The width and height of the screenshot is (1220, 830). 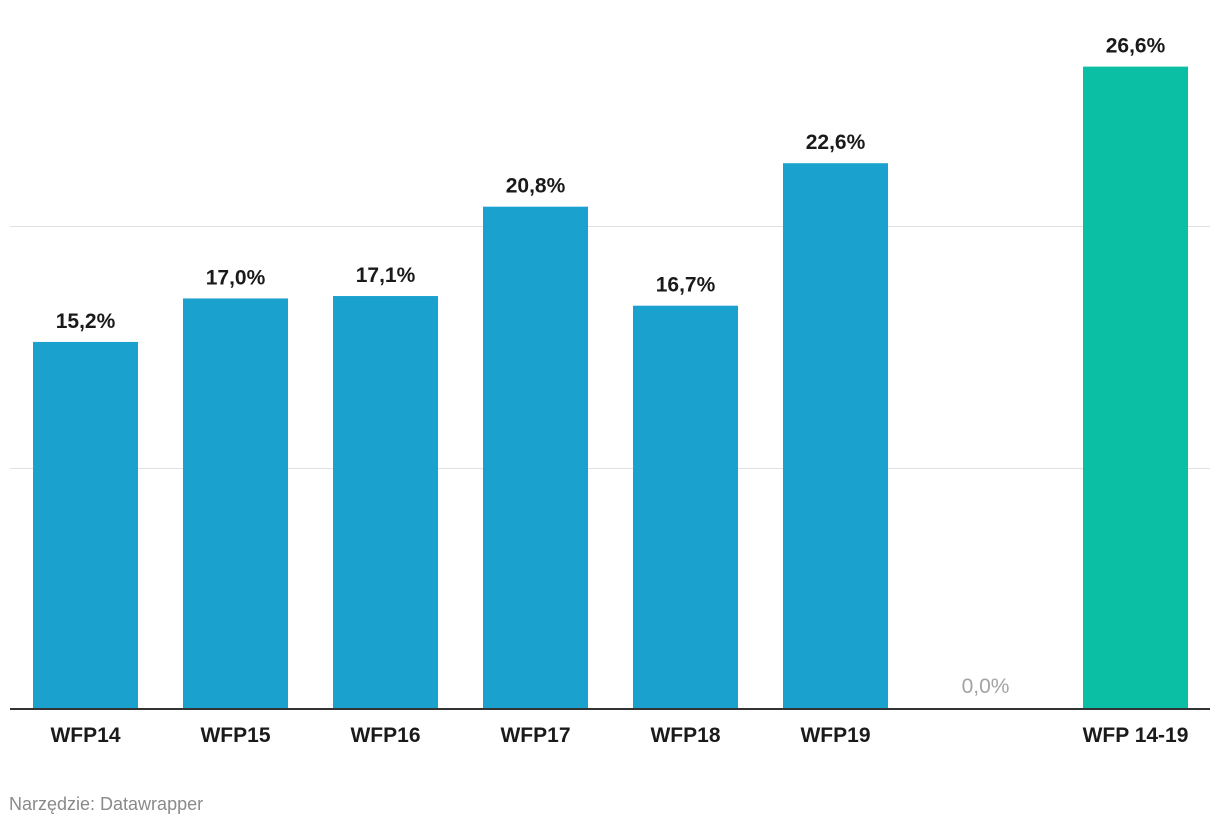 I want to click on value-label: 20,8%, so click(x=536, y=186).